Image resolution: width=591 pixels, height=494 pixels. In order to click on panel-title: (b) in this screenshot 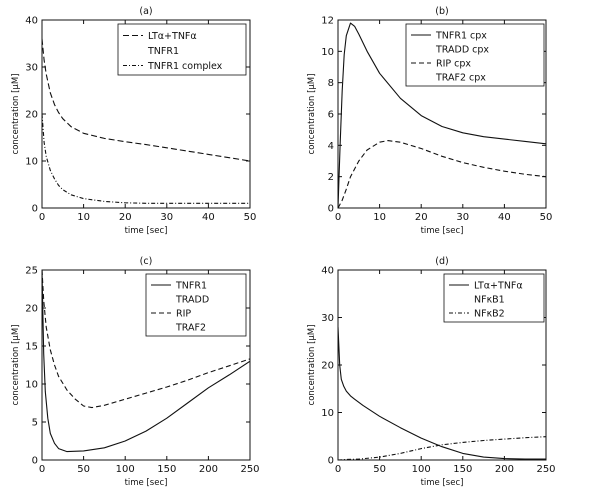, I will do `click(441, 11)`.